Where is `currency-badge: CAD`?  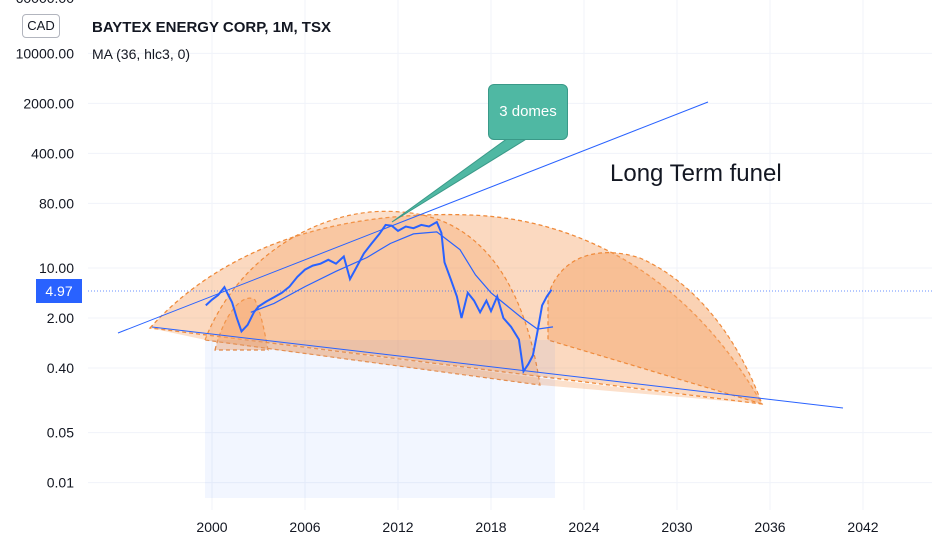
currency-badge: CAD is located at coordinates (41, 26).